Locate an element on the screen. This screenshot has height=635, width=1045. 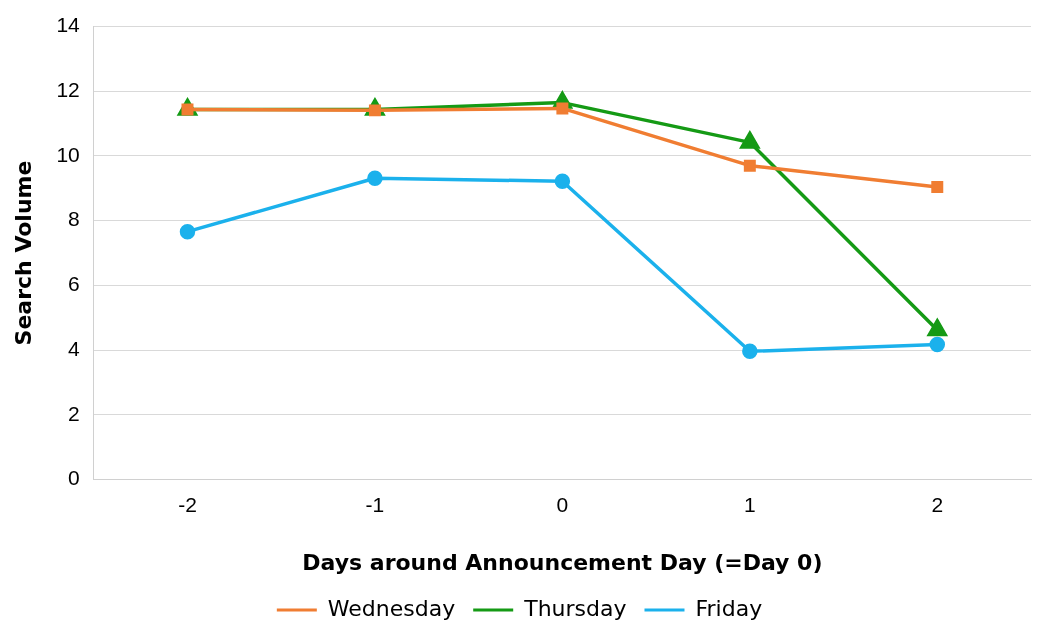
y-tick-label: 10 is located at coordinates (68, 154).